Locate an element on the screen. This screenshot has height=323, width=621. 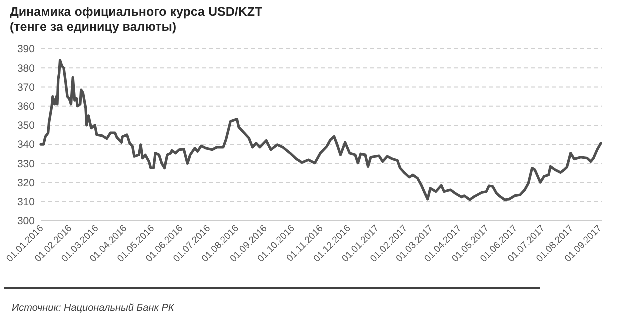
y-tick-label: 310 is located at coordinates (26, 202).